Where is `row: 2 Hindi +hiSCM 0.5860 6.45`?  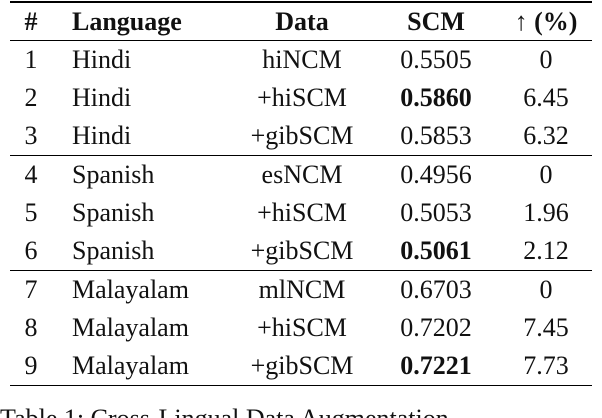 row: 2 Hindi +hiSCM 0.5860 6.45 is located at coordinates (301, 98).